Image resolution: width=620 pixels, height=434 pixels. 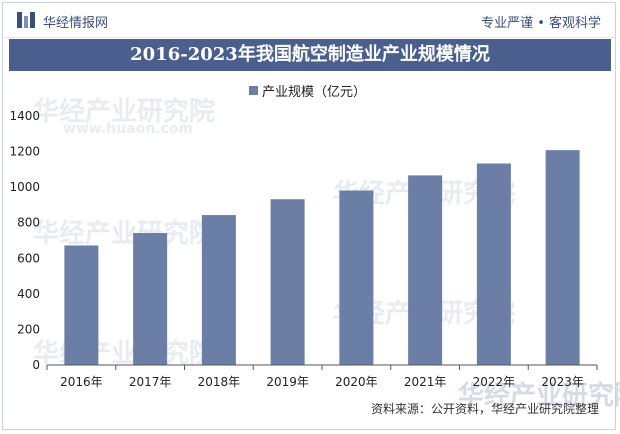 What do you see at coordinates (26, 20) in the screenshot?
I see `brand-logo-icon` at bounding box center [26, 20].